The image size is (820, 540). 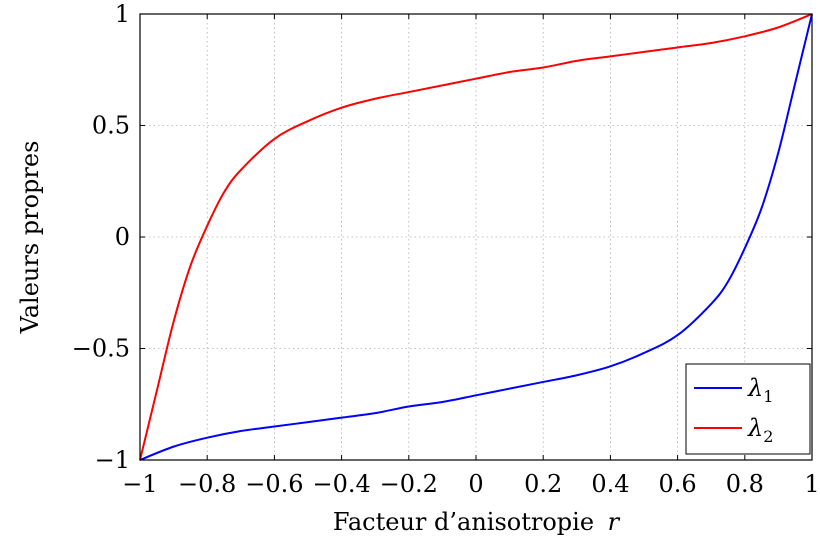 What do you see at coordinates (614, 522) in the screenshot?
I see `x-axis-variable: r` at bounding box center [614, 522].